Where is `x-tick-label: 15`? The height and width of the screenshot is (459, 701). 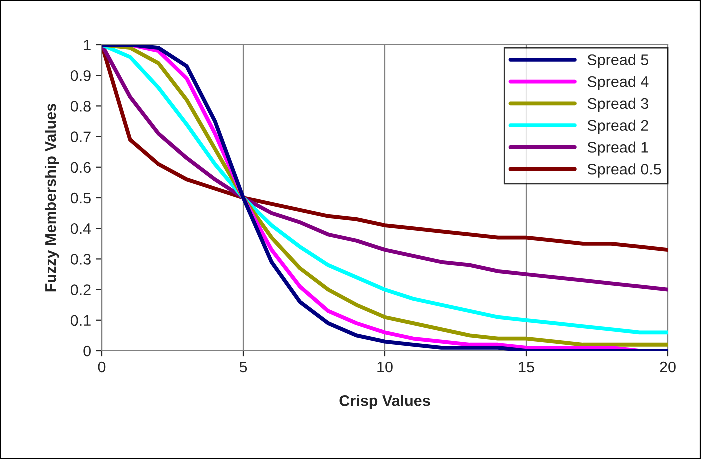
x-tick-label: 15 is located at coordinates (526, 367).